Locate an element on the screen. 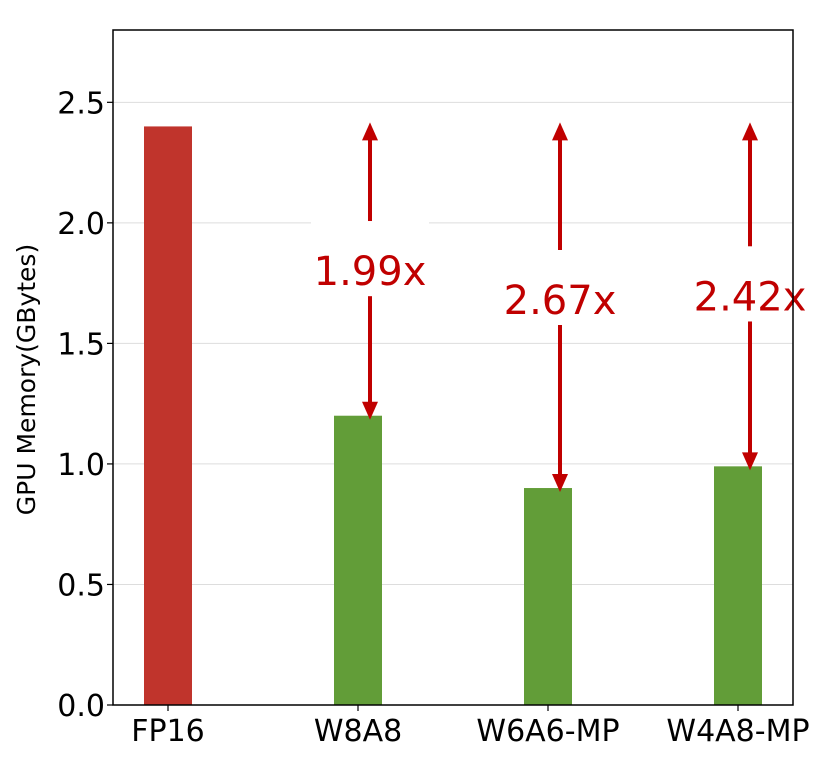 This screenshot has width=829, height=758. y-tick-label-3: 1.5 is located at coordinates (81, 344).